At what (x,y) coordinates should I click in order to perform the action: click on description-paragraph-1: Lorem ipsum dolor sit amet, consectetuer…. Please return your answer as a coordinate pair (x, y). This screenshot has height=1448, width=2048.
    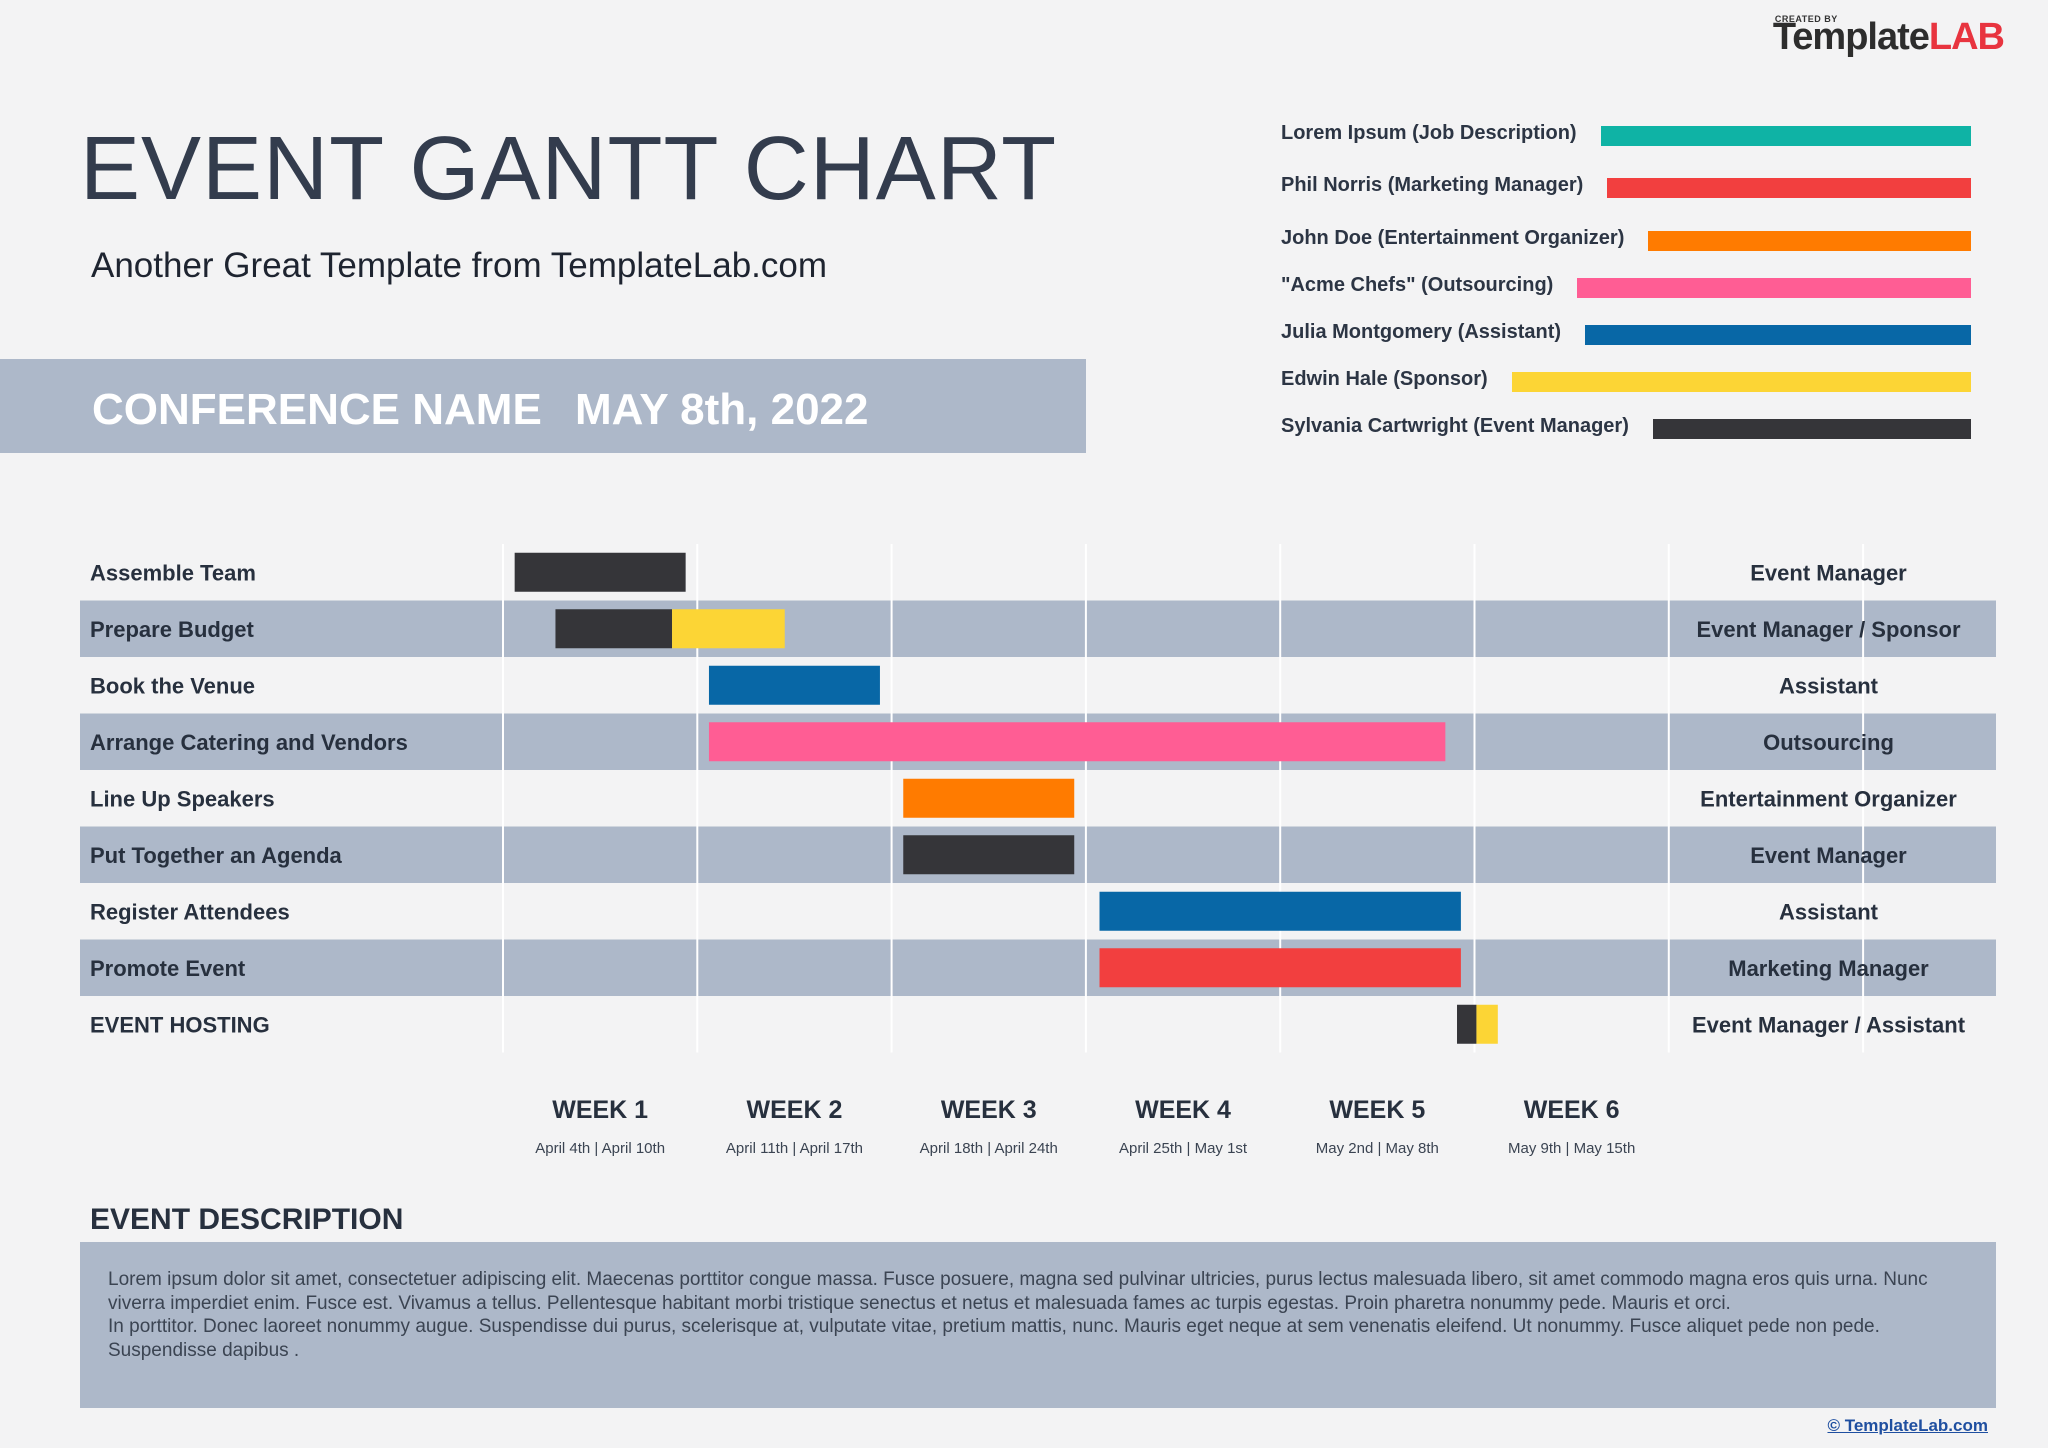
    Looking at the image, I should click on (1018, 1291).